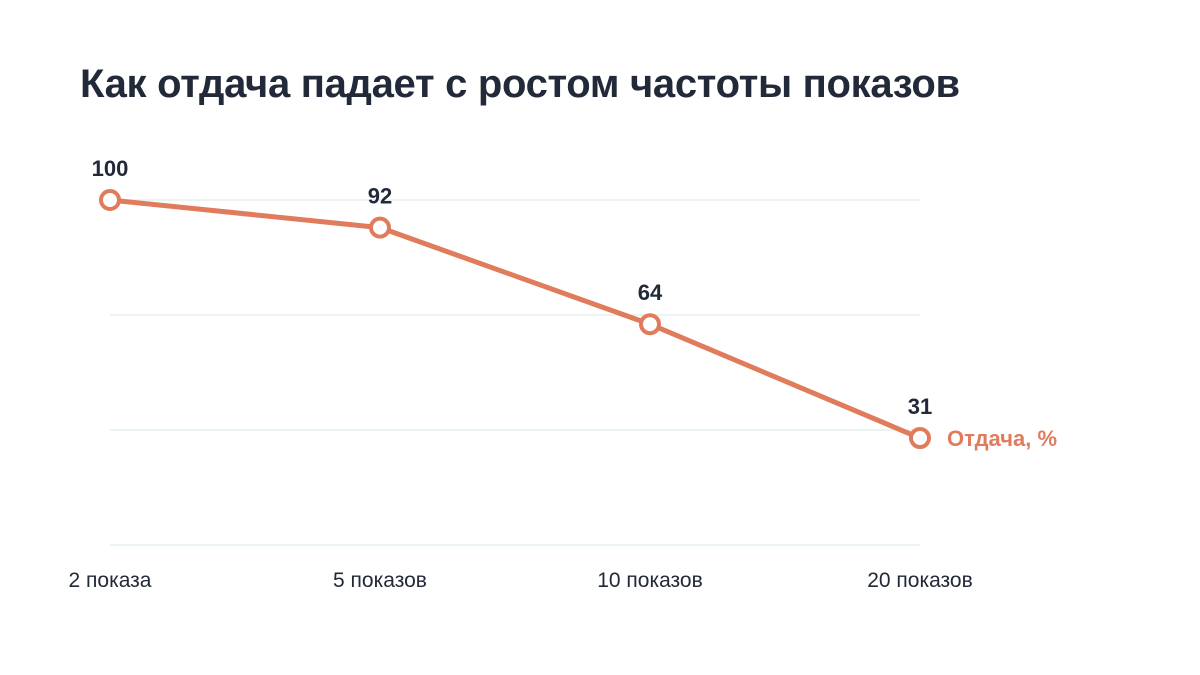 This screenshot has height=675, width=1200. Describe the element at coordinates (110, 168) in the screenshot. I see `data-label: 100` at that location.